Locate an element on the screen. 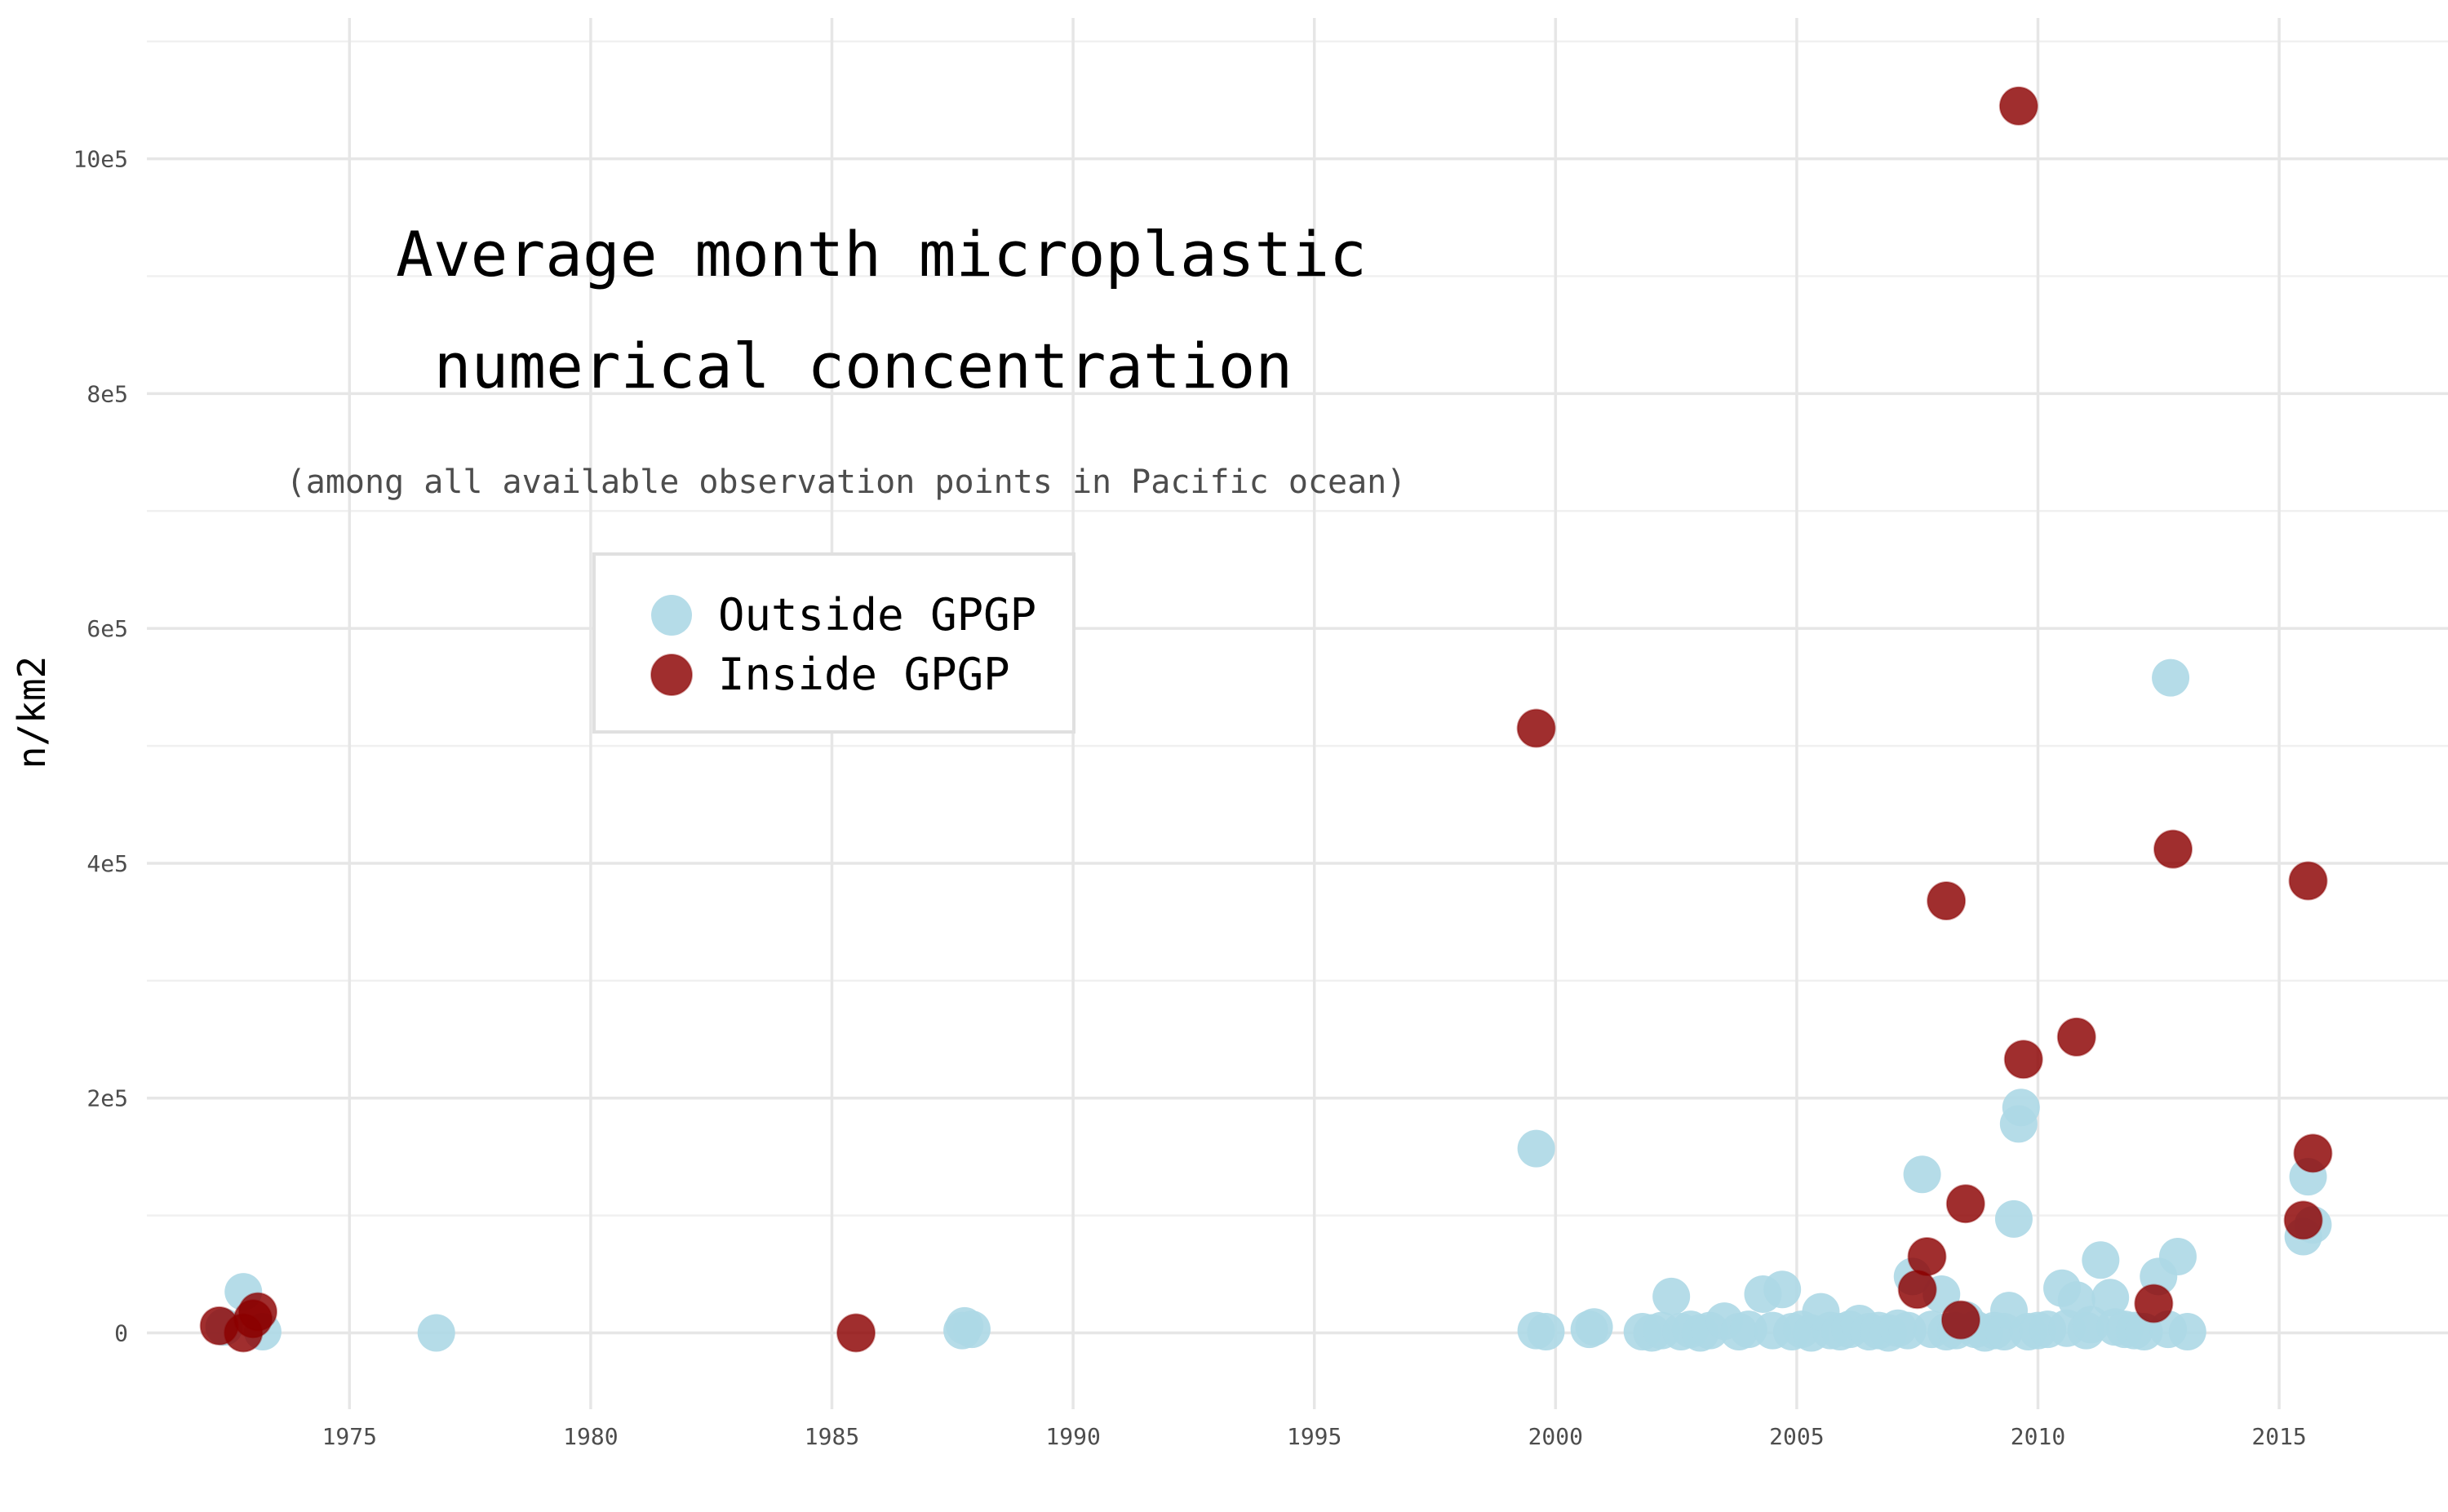 Image resolution: width=2448 pixels, height=1512 pixels. chart-title-line-1: Average month microplastic is located at coordinates (881, 254).